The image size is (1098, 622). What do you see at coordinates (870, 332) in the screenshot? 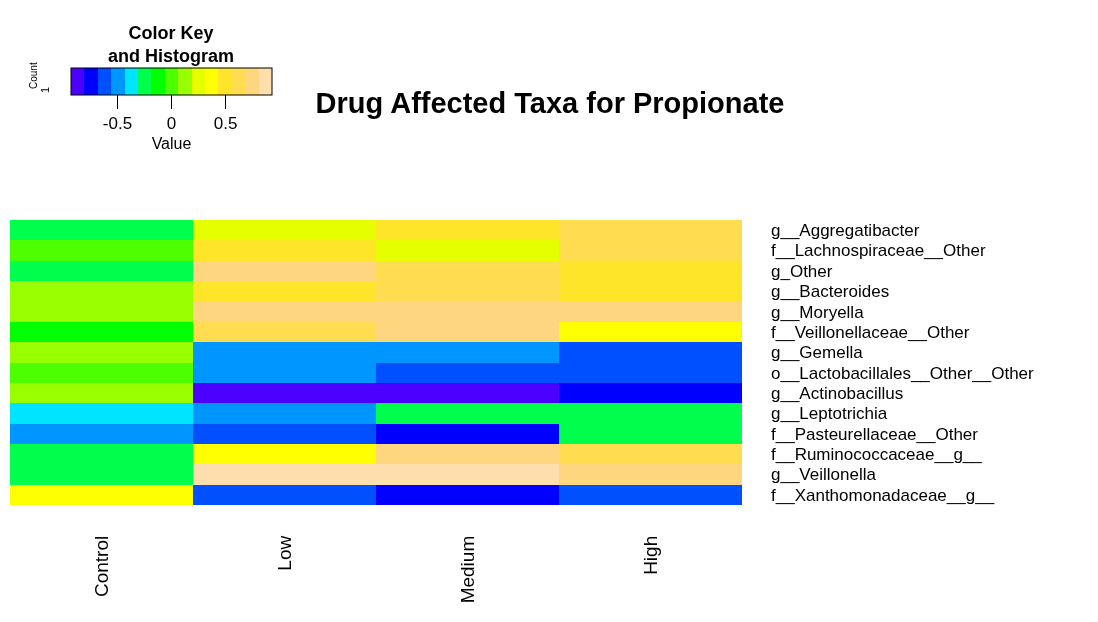
I see `y-tick-label: f__Veillonellaceae__Other` at bounding box center [870, 332].